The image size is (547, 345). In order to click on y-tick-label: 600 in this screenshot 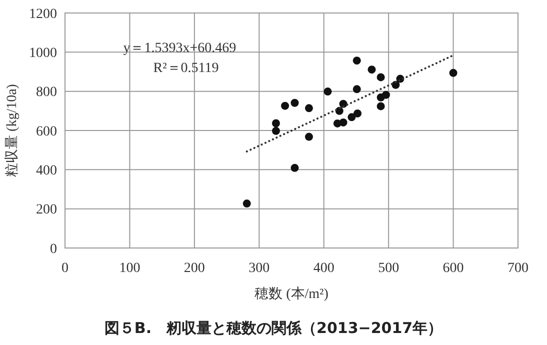, I will do `click(46, 132)`.